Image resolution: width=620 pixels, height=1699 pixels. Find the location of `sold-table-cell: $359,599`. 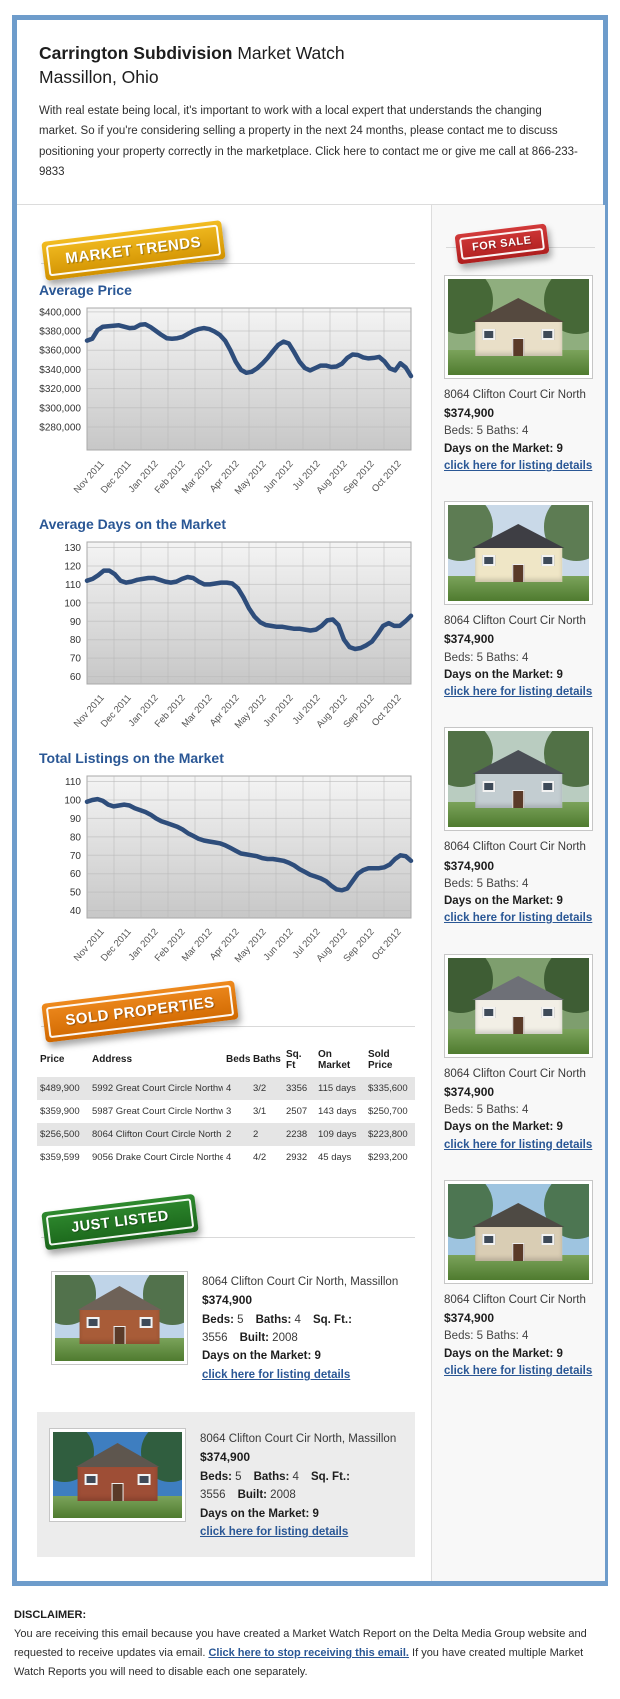

sold-table-cell: $359,599 is located at coordinates (60, 1157).